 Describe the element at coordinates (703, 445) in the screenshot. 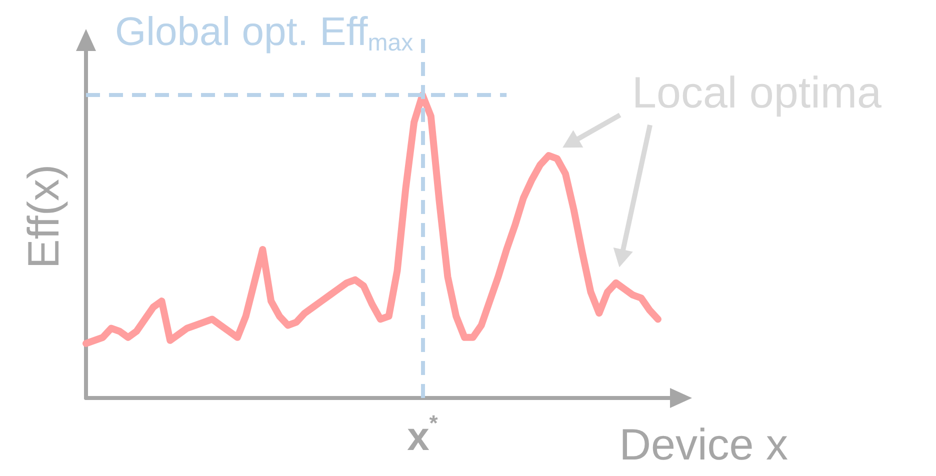

I see `x-axis-title: Device x` at that location.